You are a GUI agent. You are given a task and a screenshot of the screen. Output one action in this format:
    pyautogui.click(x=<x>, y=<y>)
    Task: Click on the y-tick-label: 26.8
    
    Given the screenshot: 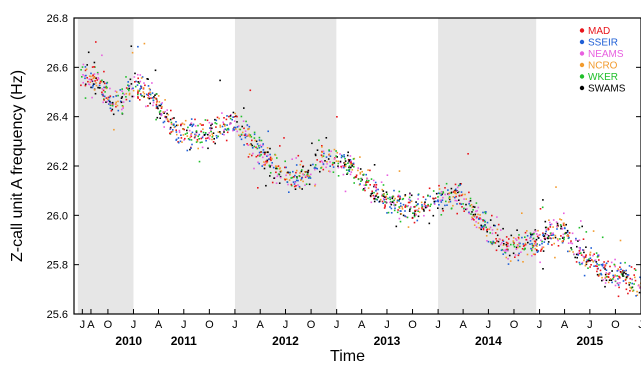 What is the action you would take?
    pyautogui.click(x=57, y=19)
    